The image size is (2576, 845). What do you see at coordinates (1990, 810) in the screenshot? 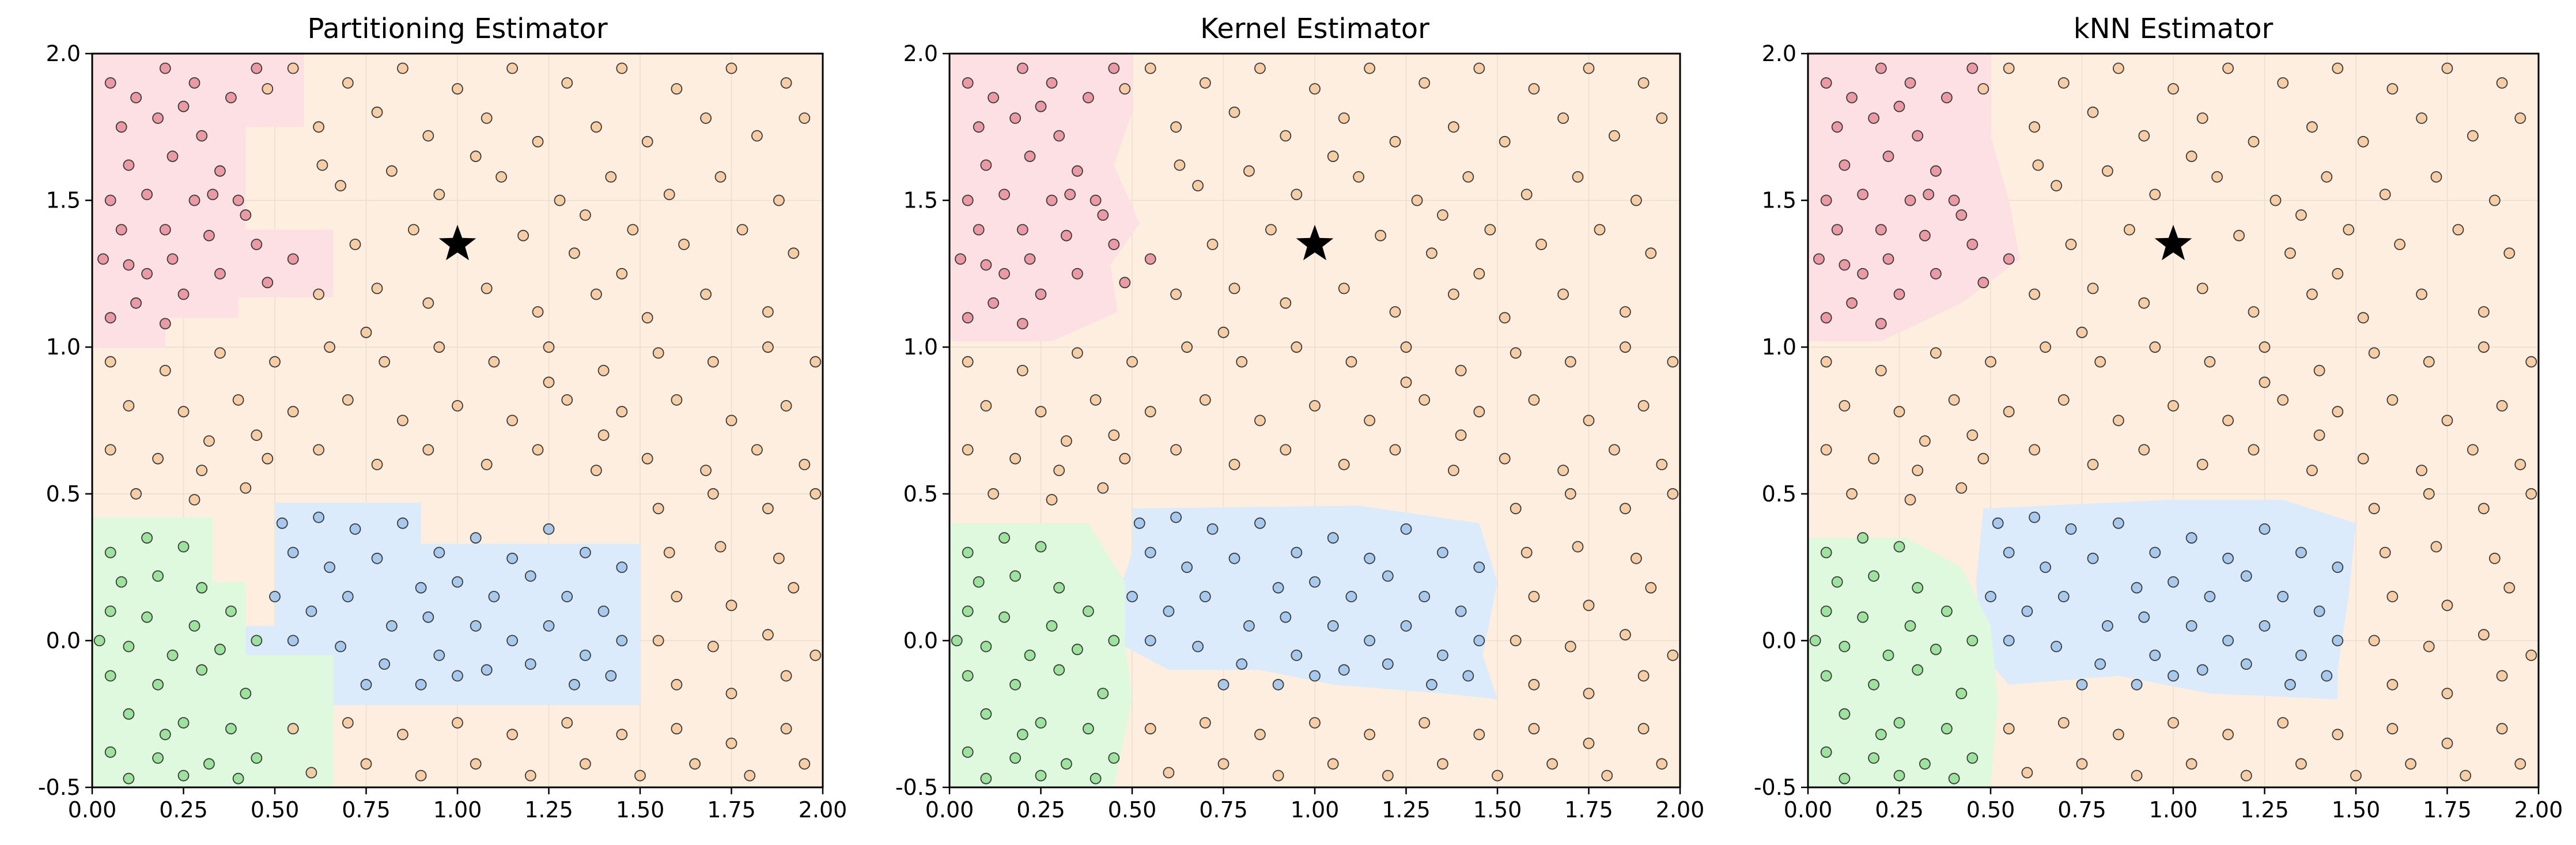
I see `x-tick-label: 0.50` at bounding box center [1990, 810].